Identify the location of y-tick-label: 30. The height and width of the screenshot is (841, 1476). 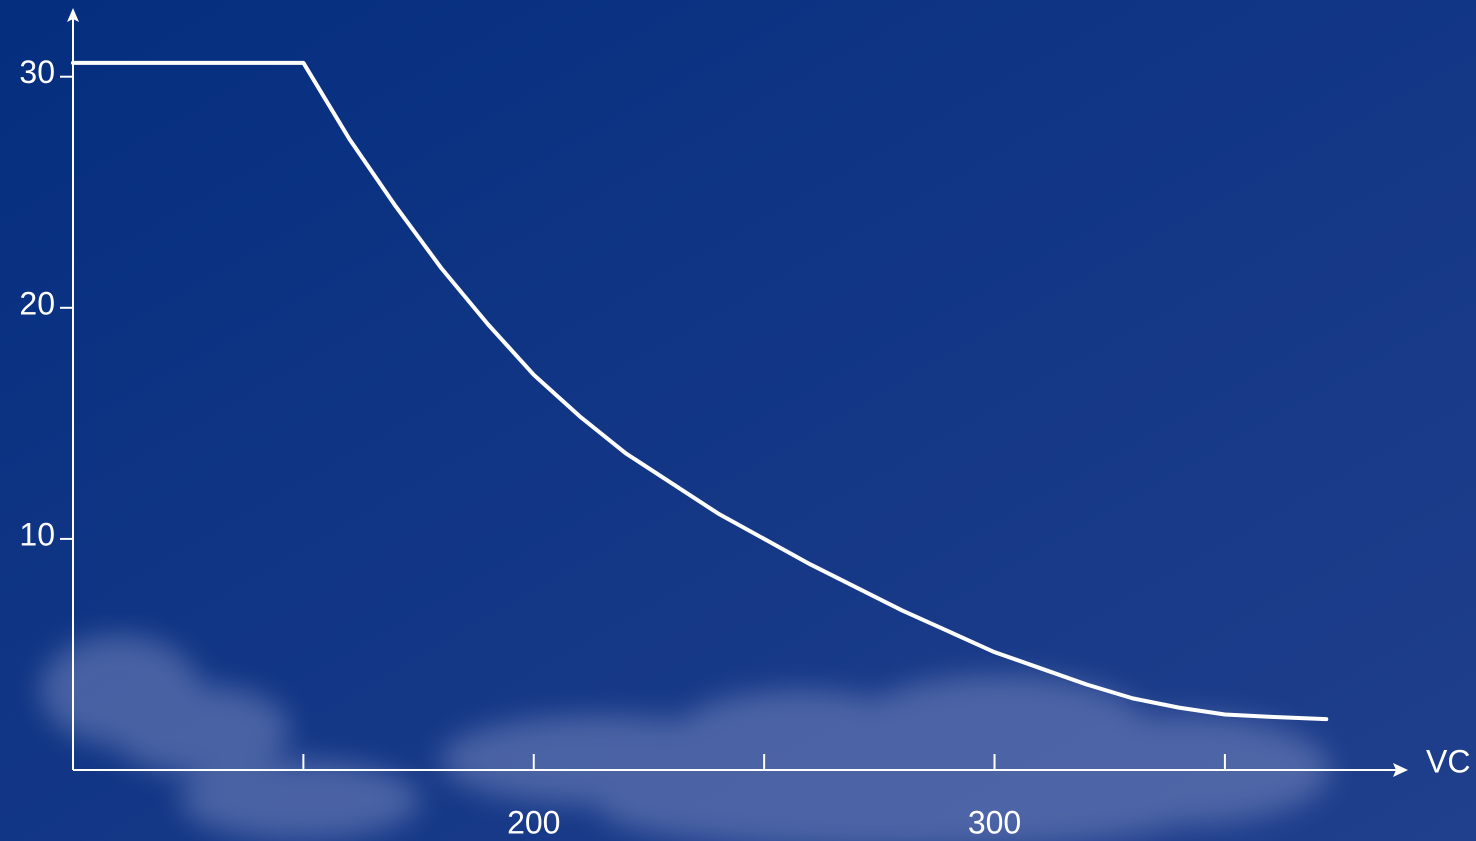
(37, 72).